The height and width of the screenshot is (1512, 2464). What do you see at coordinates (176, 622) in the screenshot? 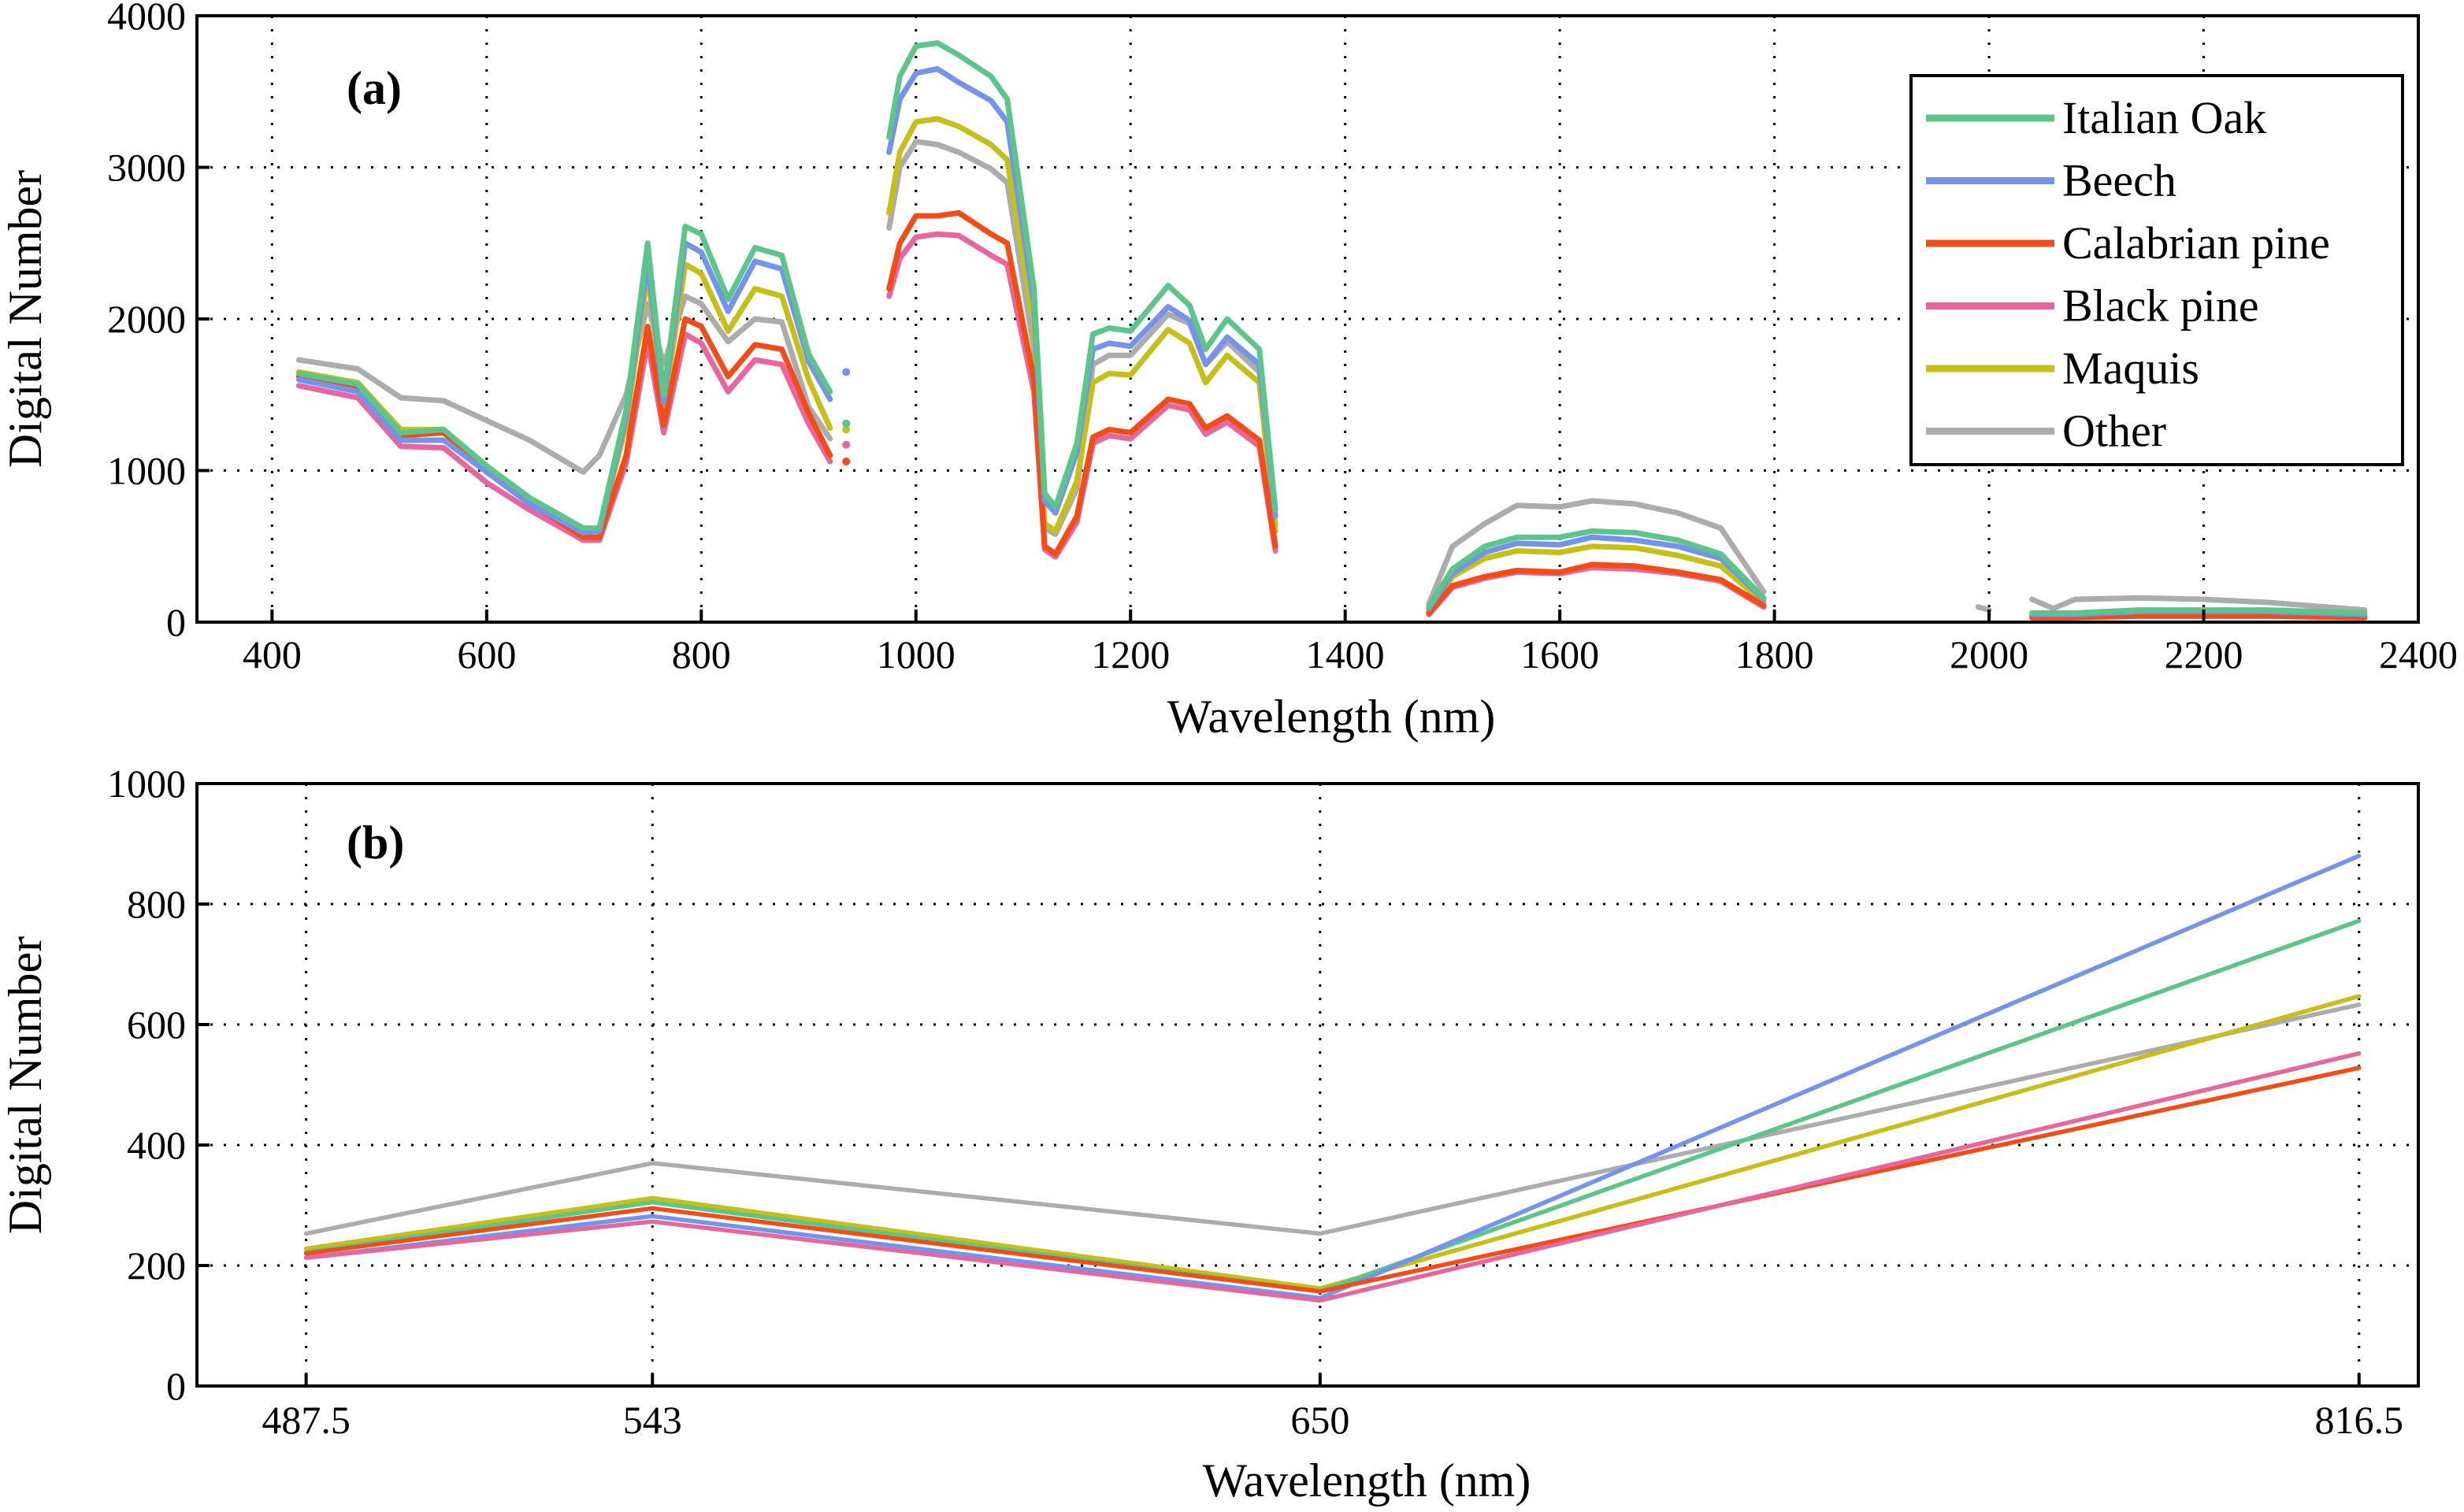
I see `panel-a-y-tick-label: 0` at bounding box center [176, 622].